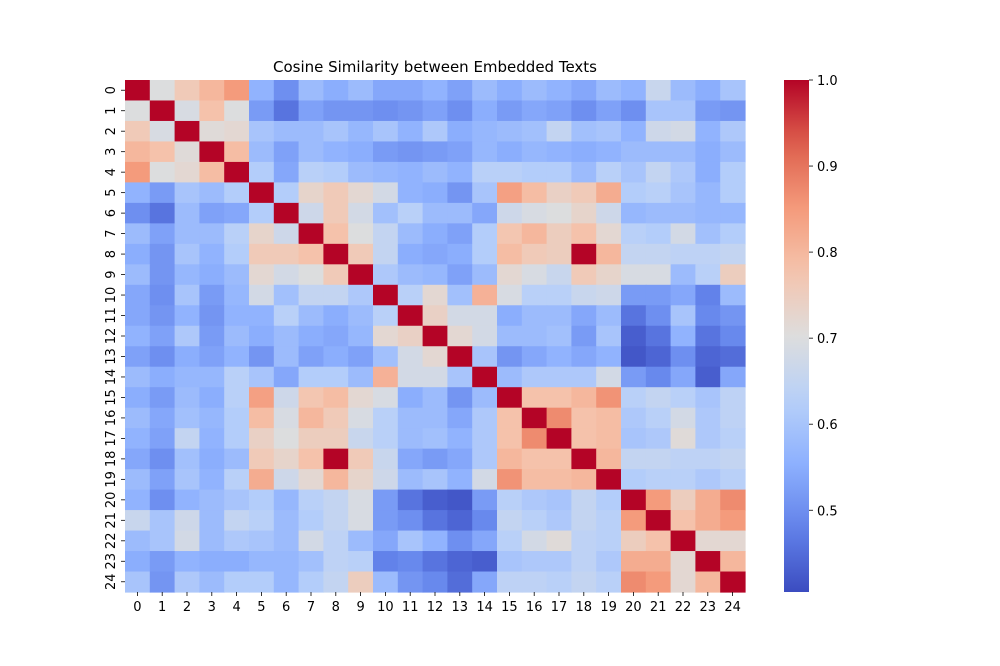  What do you see at coordinates (658, 607) in the screenshot?
I see `x-tick-label: 21` at bounding box center [658, 607].